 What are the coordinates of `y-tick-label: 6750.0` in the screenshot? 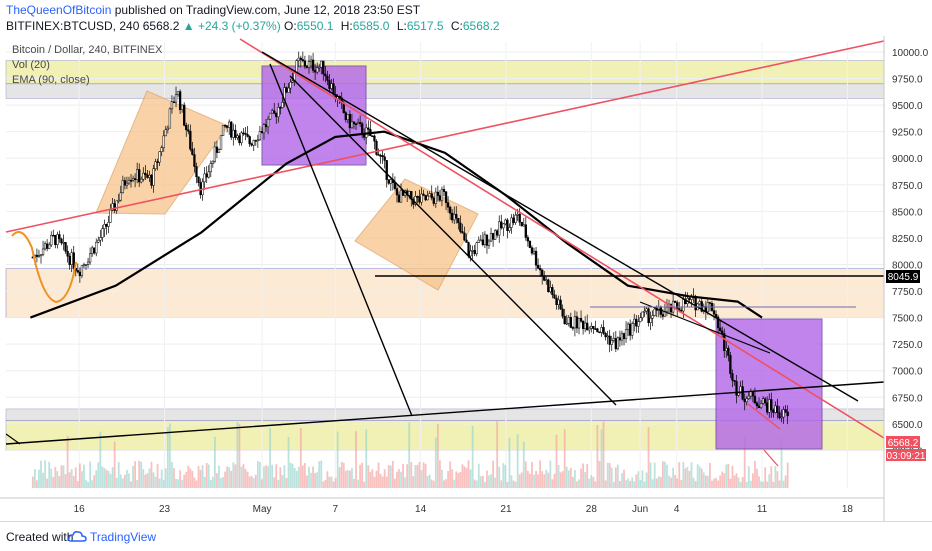 It's located at (907, 398).